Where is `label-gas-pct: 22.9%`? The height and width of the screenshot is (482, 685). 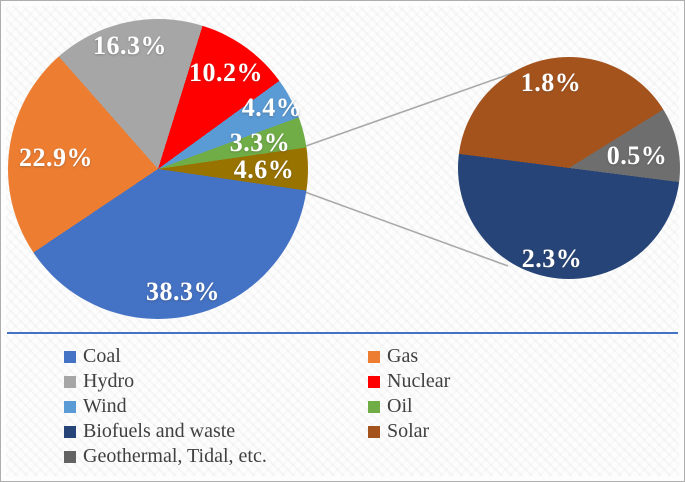
label-gas-pct: 22.9% is located at coordinates (56, 157).